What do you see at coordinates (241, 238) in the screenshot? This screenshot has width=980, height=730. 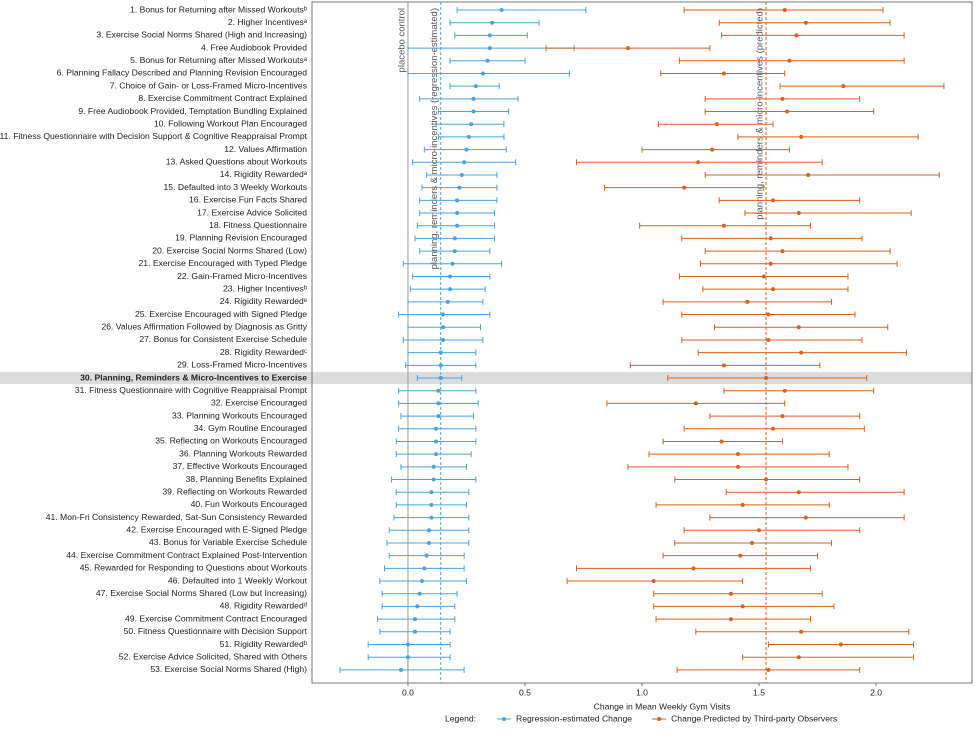 I see `category-label: 19. Planning Revision Encouraged` at bounding box center [241, 238].